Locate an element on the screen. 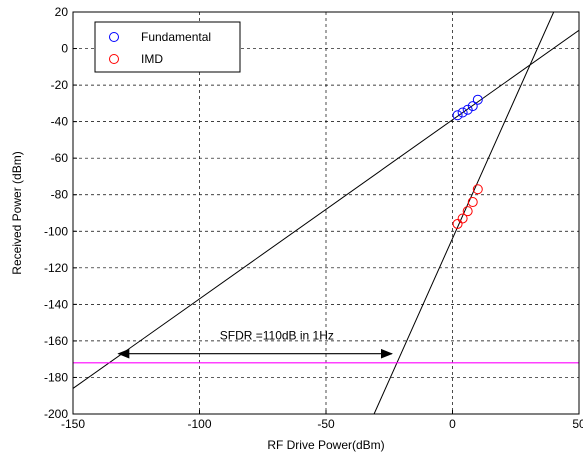 The height and width of the screenshot is (458, 583). x-tick-label: -150 is located at coordinates (73, 424).